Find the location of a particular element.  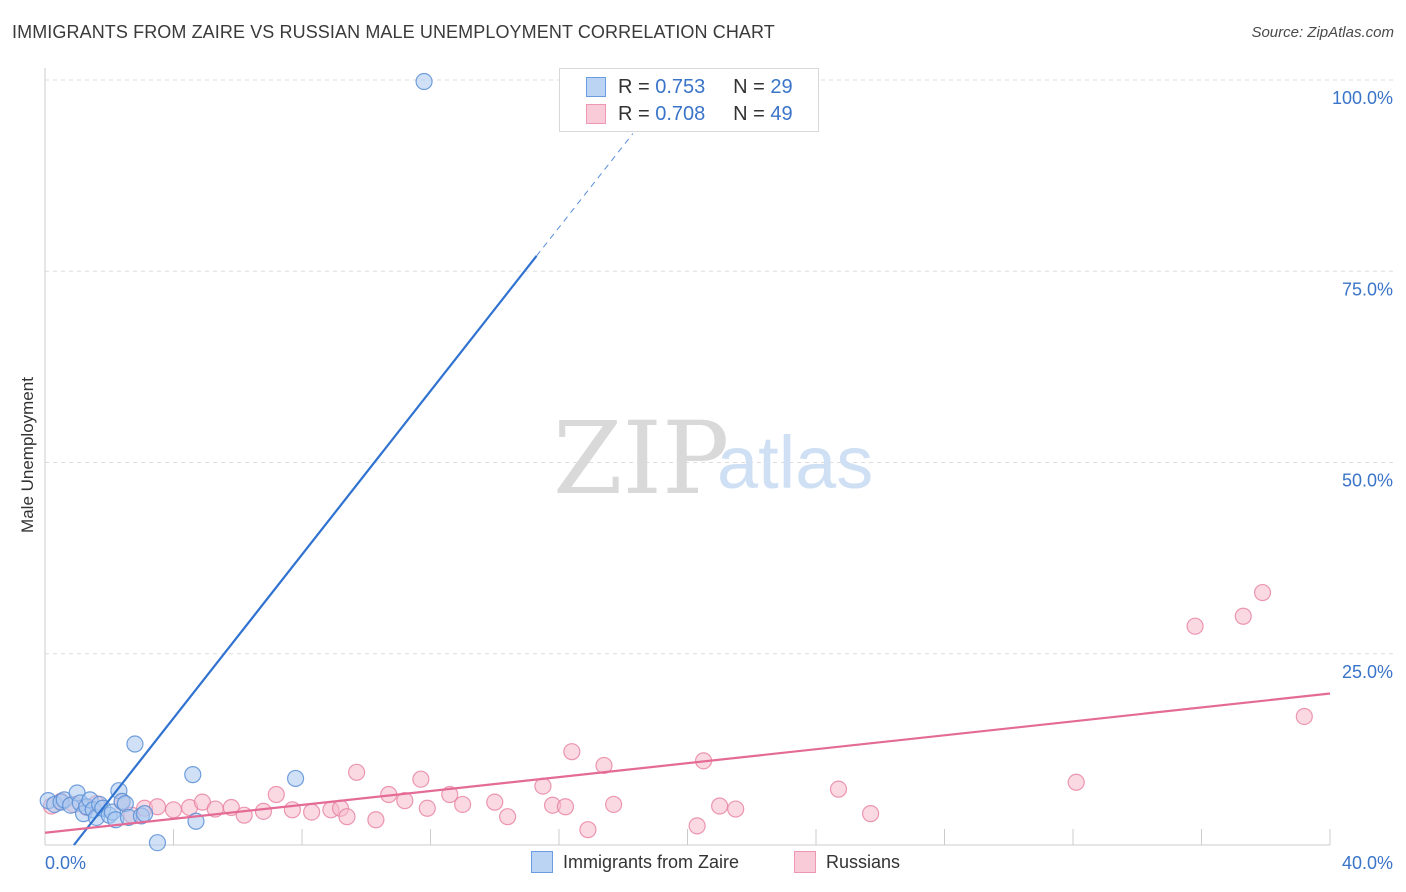

source-label: Source: ZipAtlas.com is located at coordinates (1322, 32).